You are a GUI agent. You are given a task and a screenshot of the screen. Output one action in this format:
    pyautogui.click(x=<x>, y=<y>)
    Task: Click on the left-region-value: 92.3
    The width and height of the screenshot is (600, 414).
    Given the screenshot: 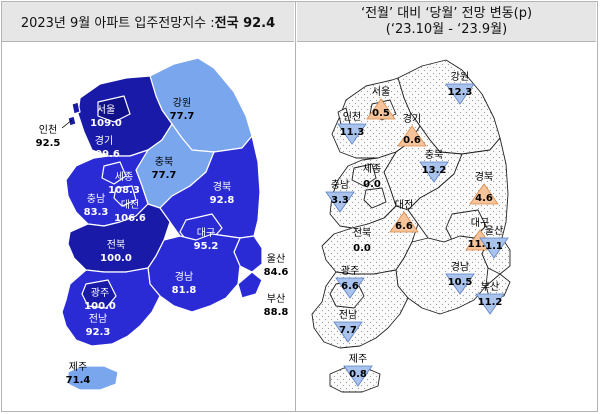 What is the action you would take?
    pyautogui.click(x=98, y=332)
    